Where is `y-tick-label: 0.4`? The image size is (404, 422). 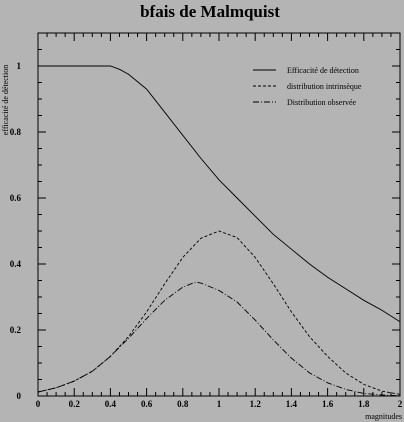
y-tick-label: 0.4 is located at coordinates (16, 264).